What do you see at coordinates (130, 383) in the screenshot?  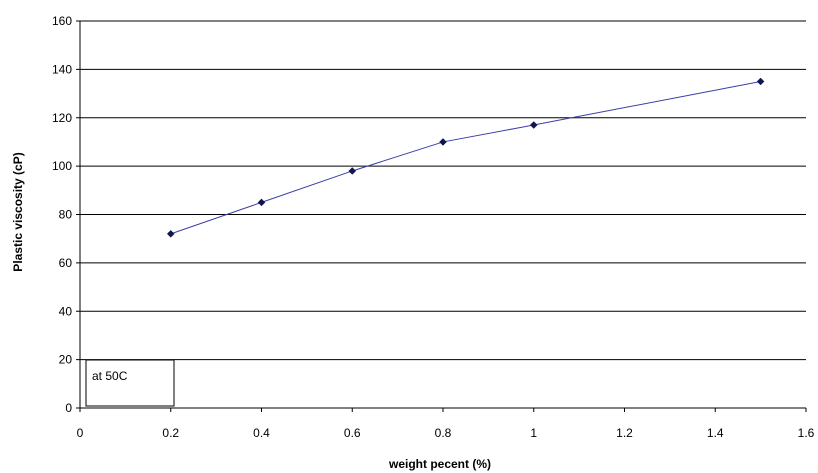 I see `annotation-box: at 50C` at bounding box center [130, 383].